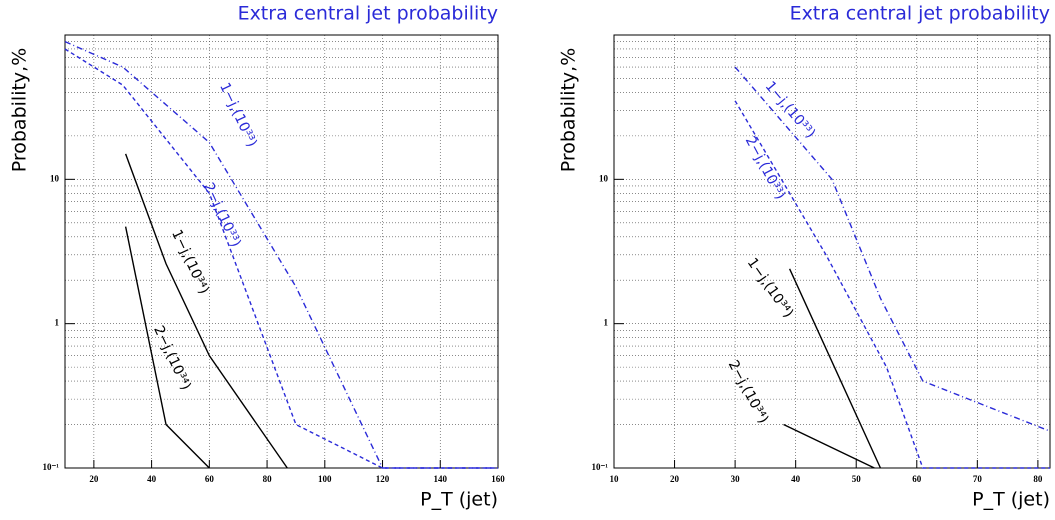  What do you see at coordinates (736, 479) in the screenshot?
I see `x-tick-label: 30` at bounding box center [736, 479].